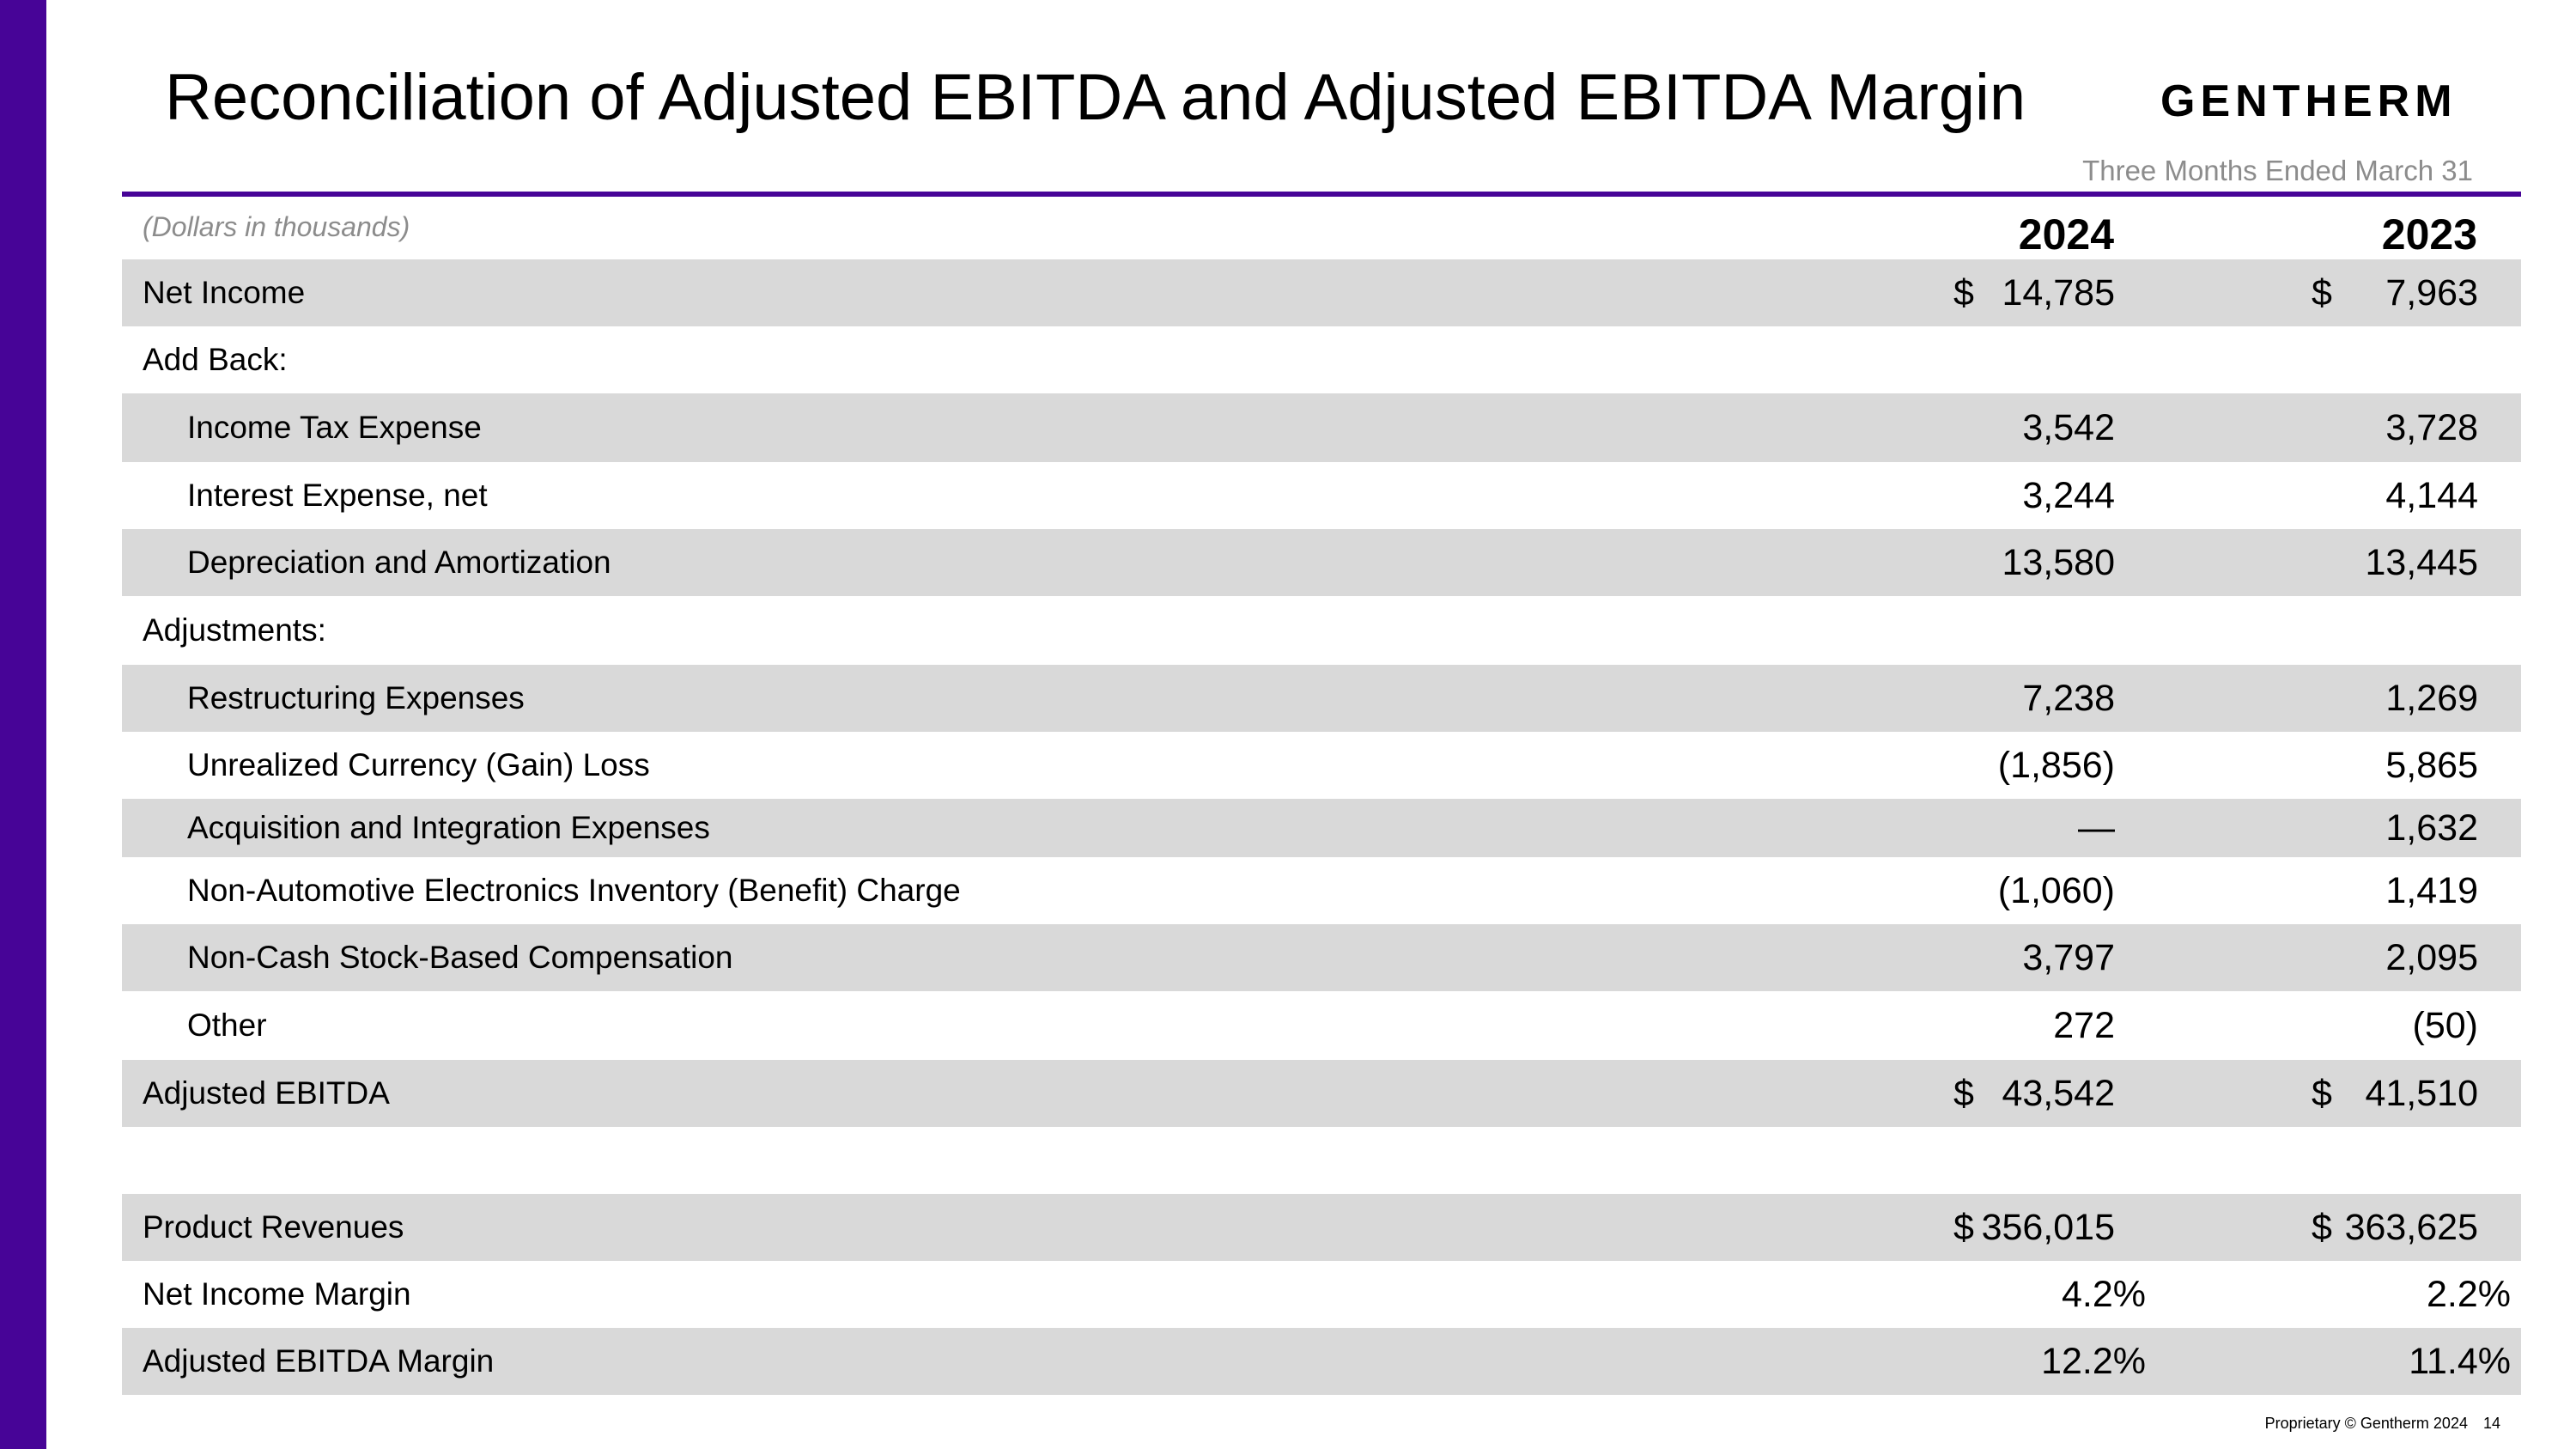 This screenshot has height=1449, width=2576. Describe the element at coordinates (2431, 957) in the screenshot. I see `value-2023: 2,095` at that location.